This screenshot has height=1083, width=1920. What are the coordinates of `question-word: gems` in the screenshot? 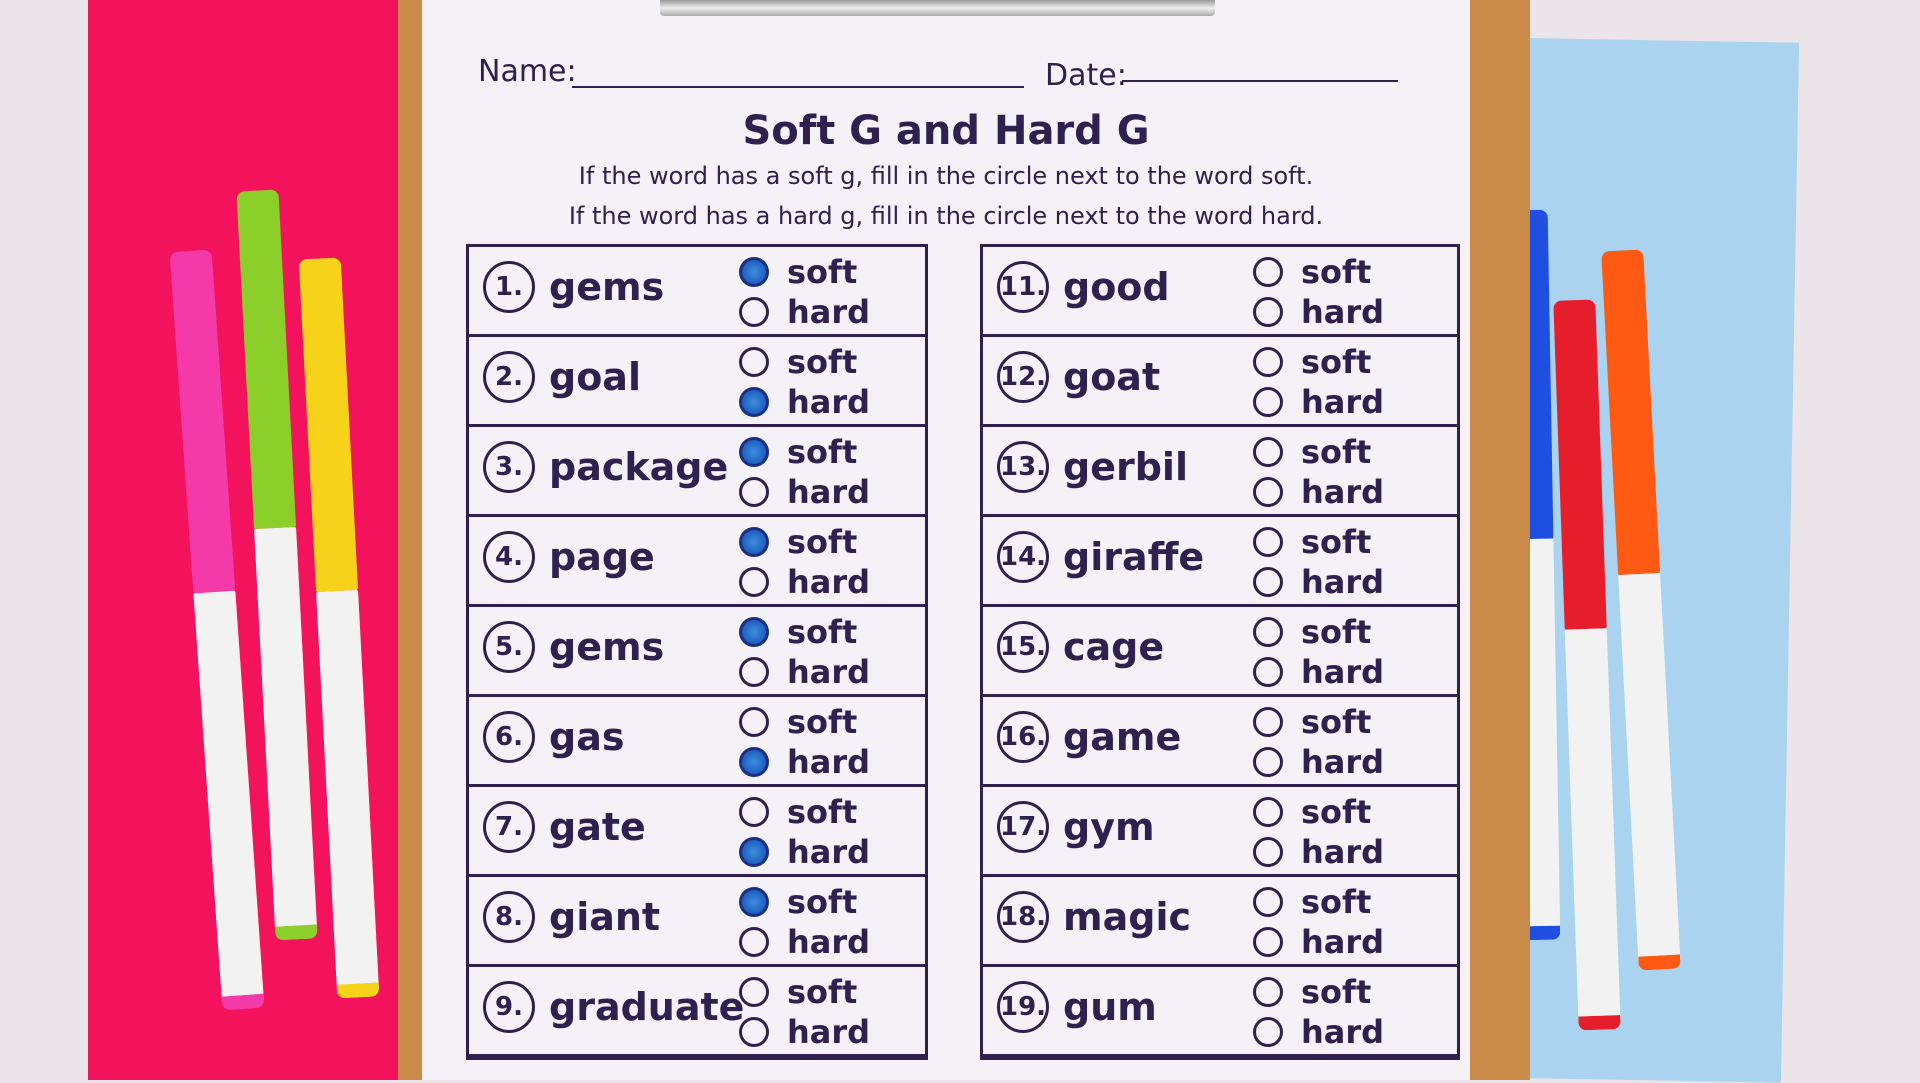 It's located at (607, 647).